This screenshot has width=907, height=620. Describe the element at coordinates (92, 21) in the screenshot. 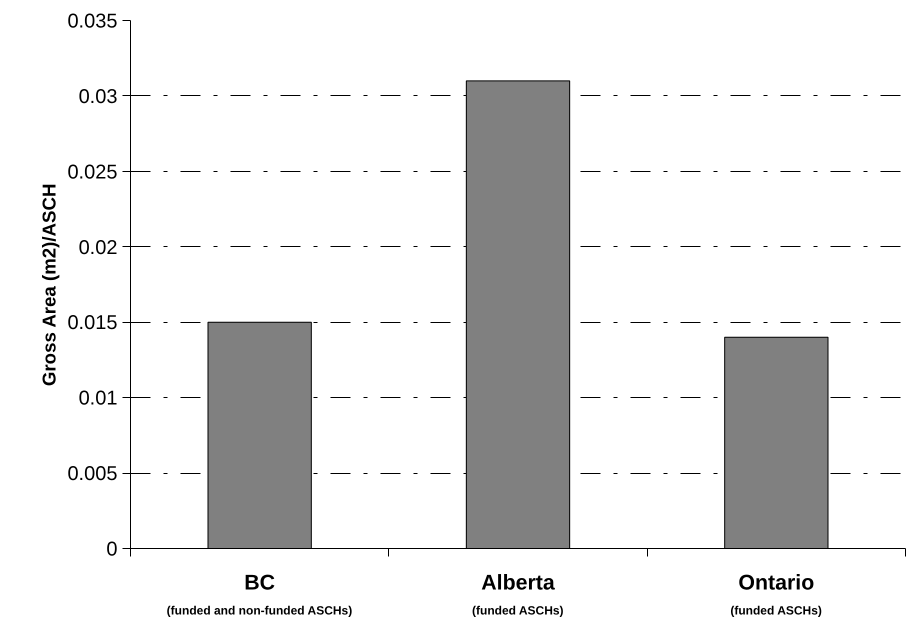

I see `y-tick-label: 0.035` at that location.